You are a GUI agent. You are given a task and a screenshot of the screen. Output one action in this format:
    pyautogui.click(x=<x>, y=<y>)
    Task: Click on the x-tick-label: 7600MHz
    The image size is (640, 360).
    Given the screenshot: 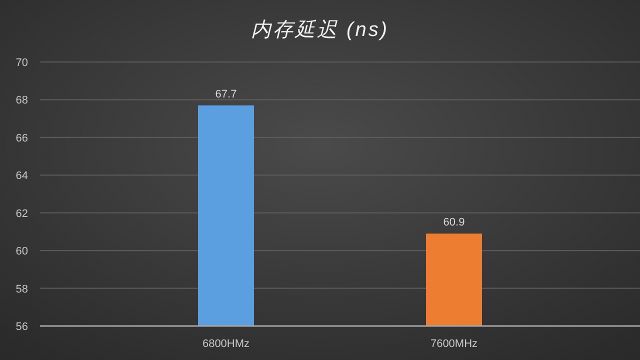 What is the action you would take?
    pyautogui.click(x=454, y=344)
    